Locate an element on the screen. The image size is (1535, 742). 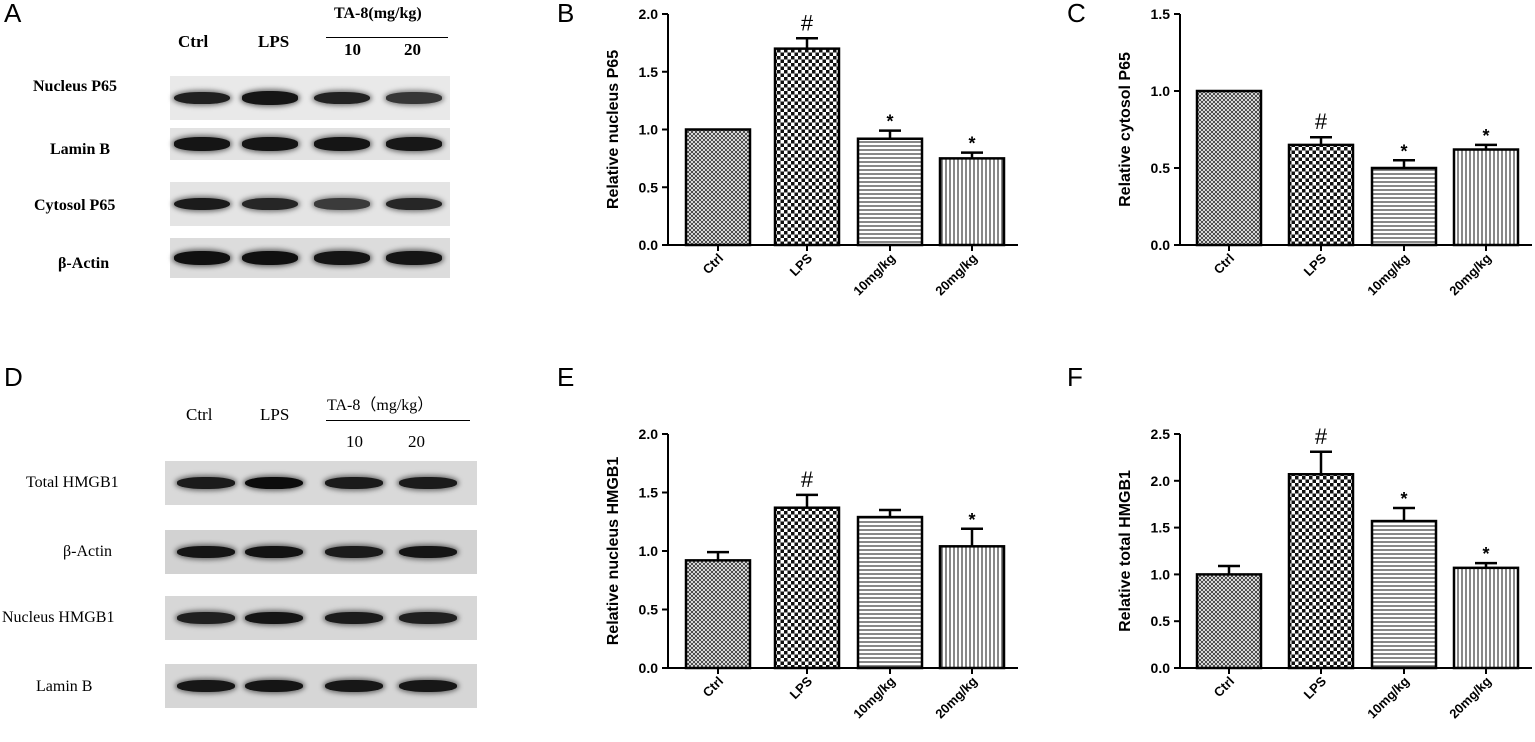
y-axis-label: Relative nucleus P65 is located at coordinates (613, 129).